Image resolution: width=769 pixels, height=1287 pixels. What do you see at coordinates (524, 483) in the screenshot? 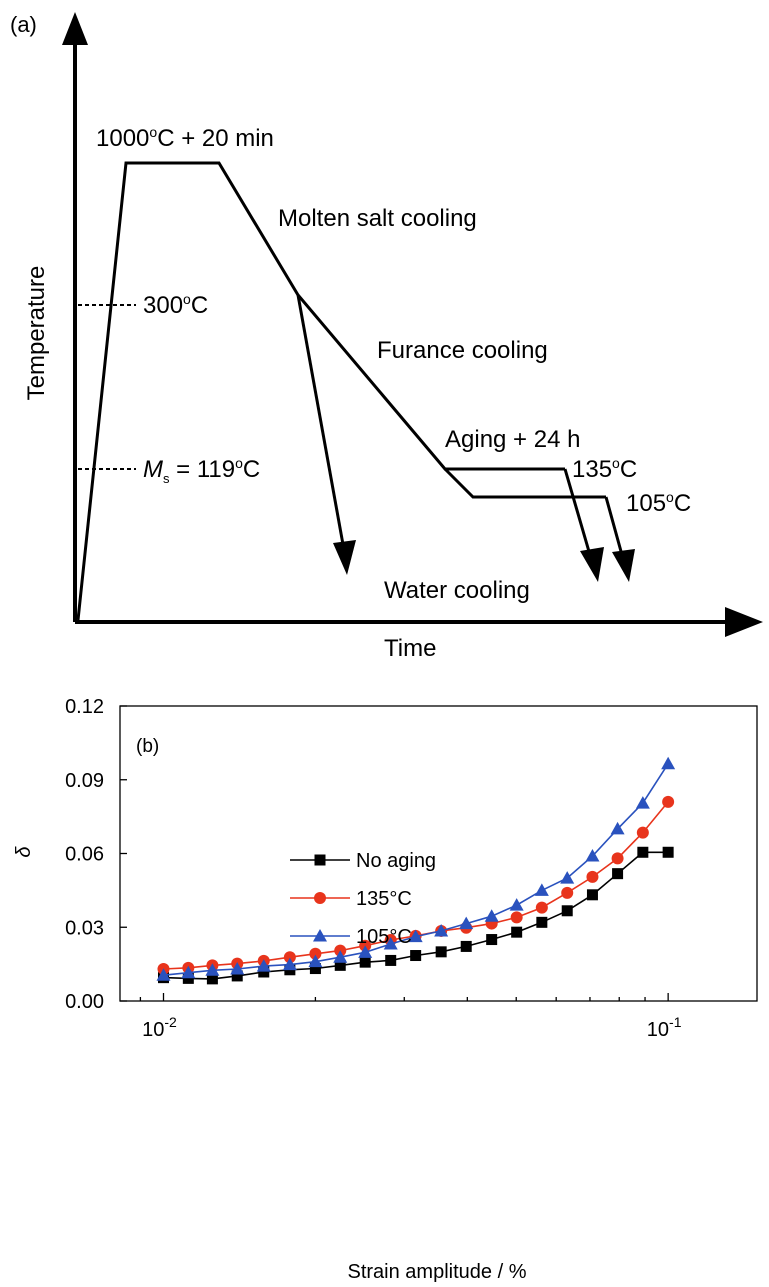
I see `aging-105-path` at bounding box center [524, 483].